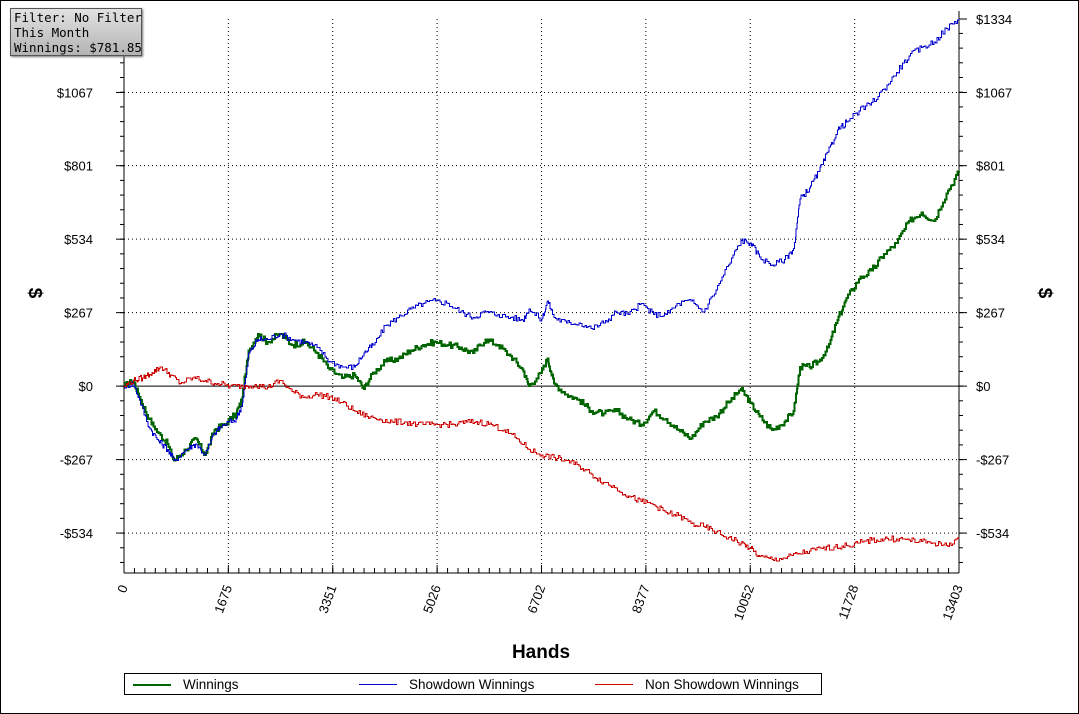  Describe the element at coordinates (744, 602) in the screenshot. I see `x-tick-label: 10052` at that location.